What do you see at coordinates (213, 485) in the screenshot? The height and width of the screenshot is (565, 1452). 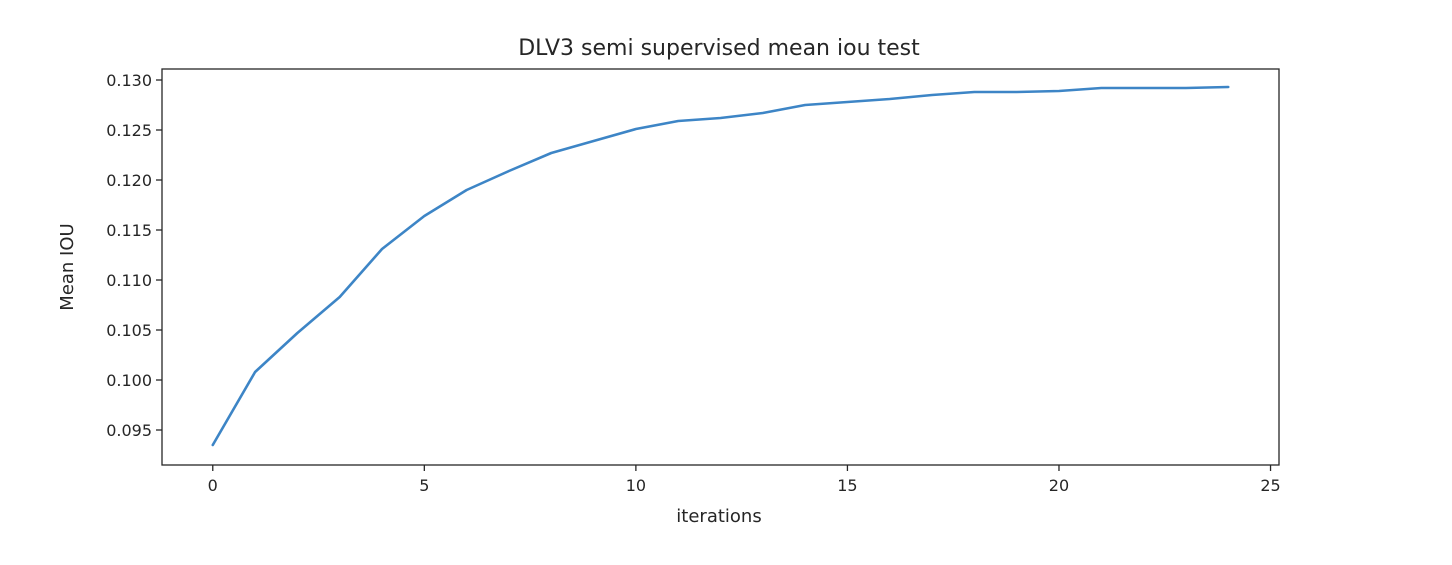 I see `x-tick-label: 0` at bounding box center [213, 485].